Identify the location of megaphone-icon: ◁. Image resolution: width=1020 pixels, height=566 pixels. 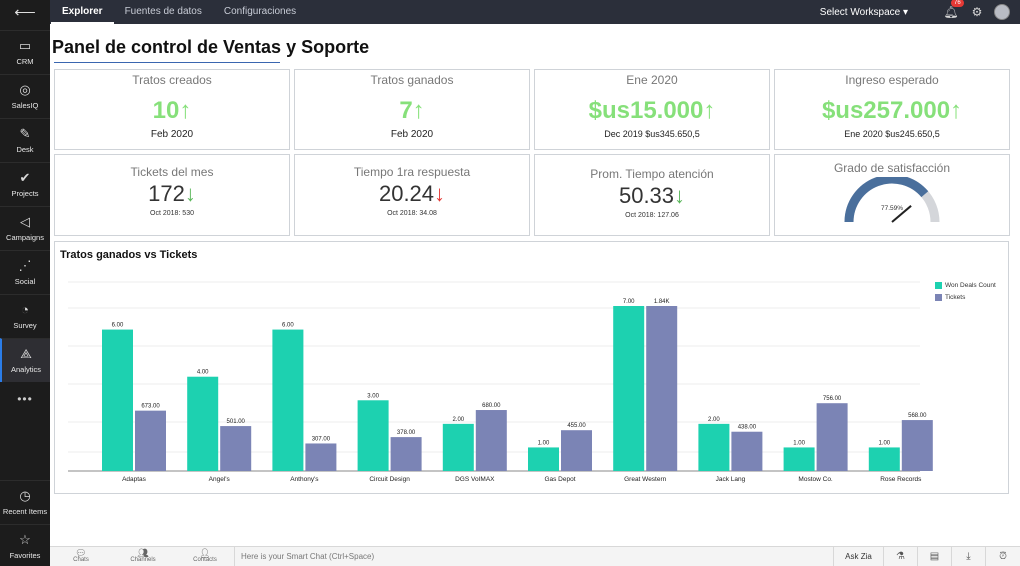
(25, 221).